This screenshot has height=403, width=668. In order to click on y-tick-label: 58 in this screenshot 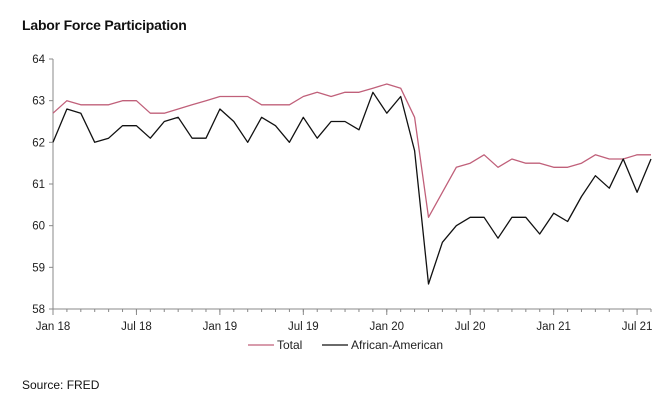, I will do `click(38, 310)`.